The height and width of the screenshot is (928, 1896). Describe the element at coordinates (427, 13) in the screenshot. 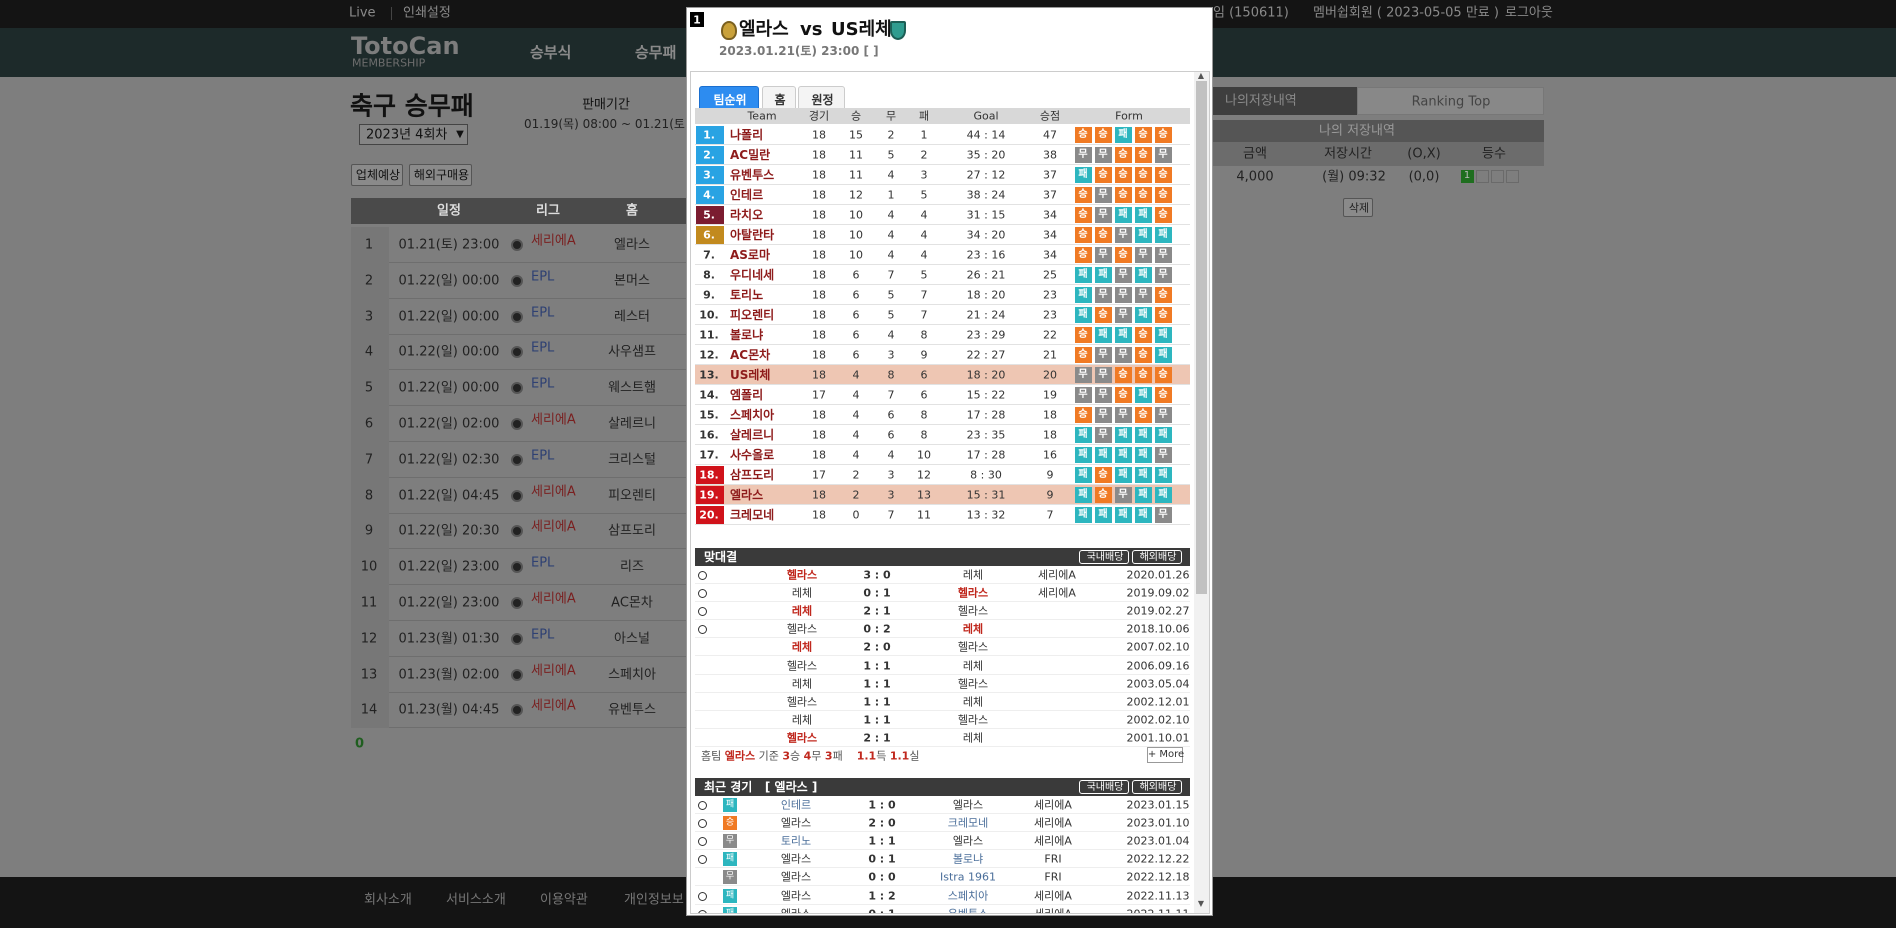

I see `top-link: 인쇄설정` at that location.